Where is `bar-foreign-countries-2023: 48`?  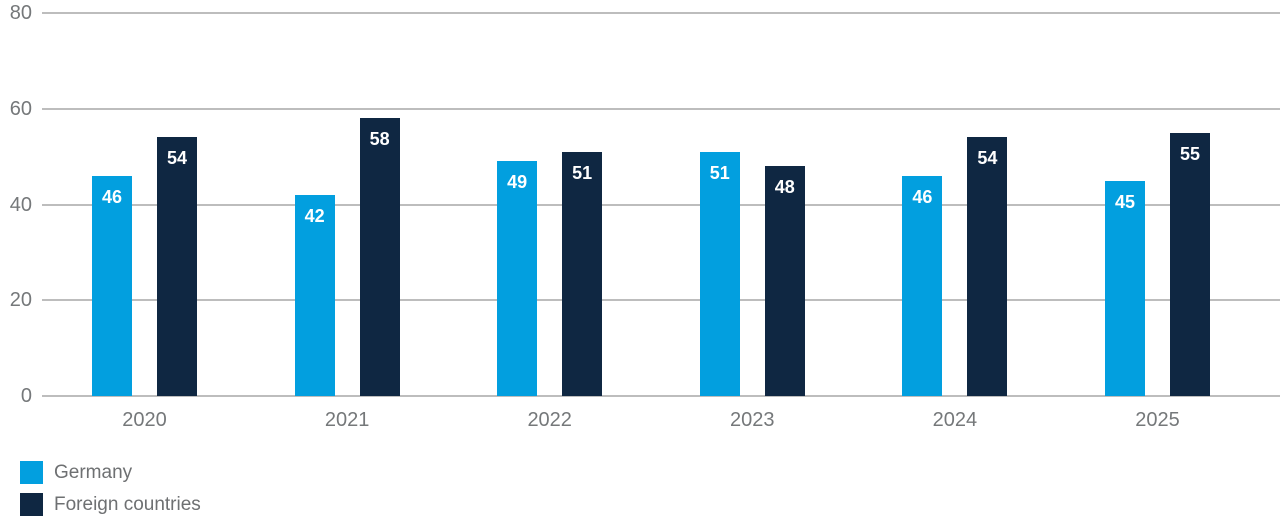
bar-foreign-countries-2023: 48 is located at coordinates (784, 281).